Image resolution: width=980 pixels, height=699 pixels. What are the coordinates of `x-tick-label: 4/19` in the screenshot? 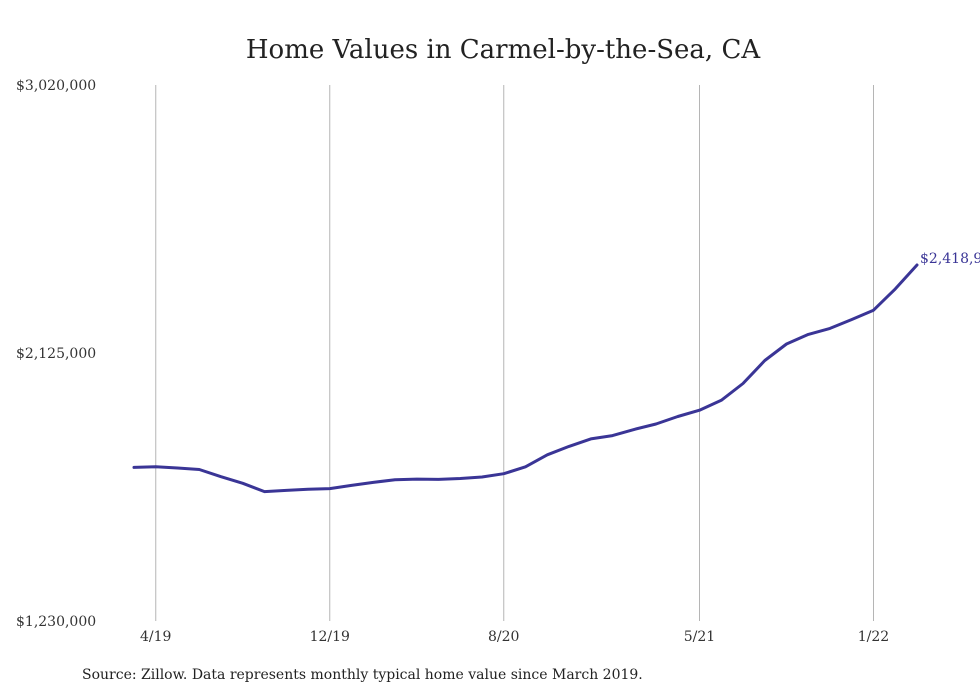 It's located at (155, 637).